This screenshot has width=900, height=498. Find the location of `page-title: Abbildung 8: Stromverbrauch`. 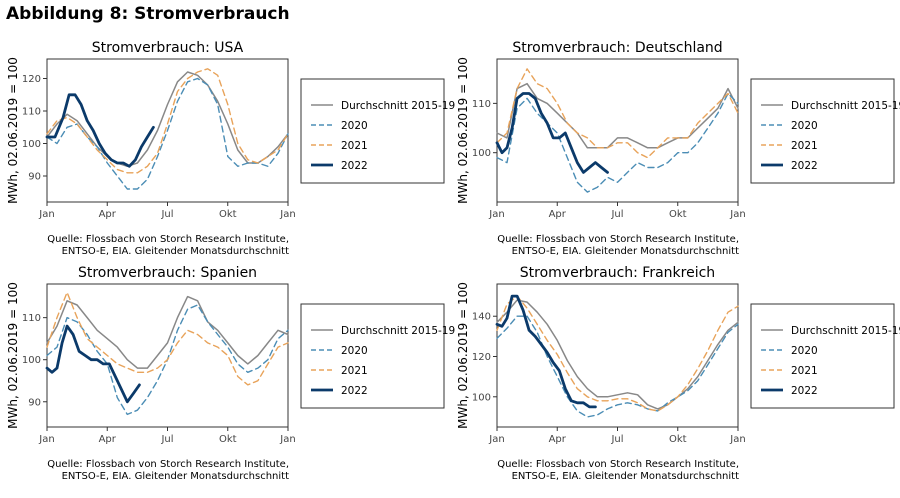

page-title: Abbildung 8: Stromverbrauch is located at coordinates (148, 14).